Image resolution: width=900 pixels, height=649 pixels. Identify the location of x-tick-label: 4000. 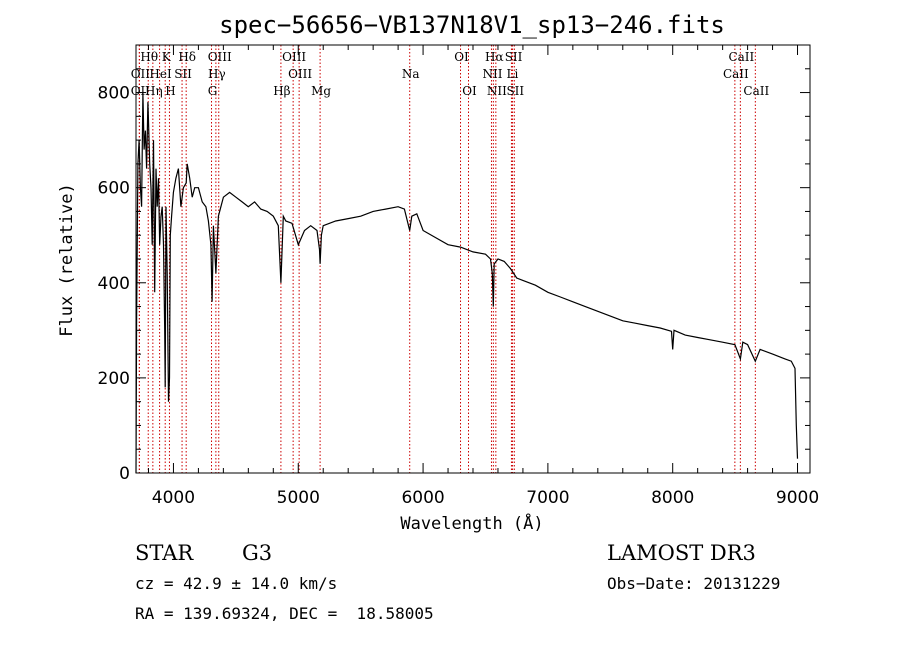
(173, 498).